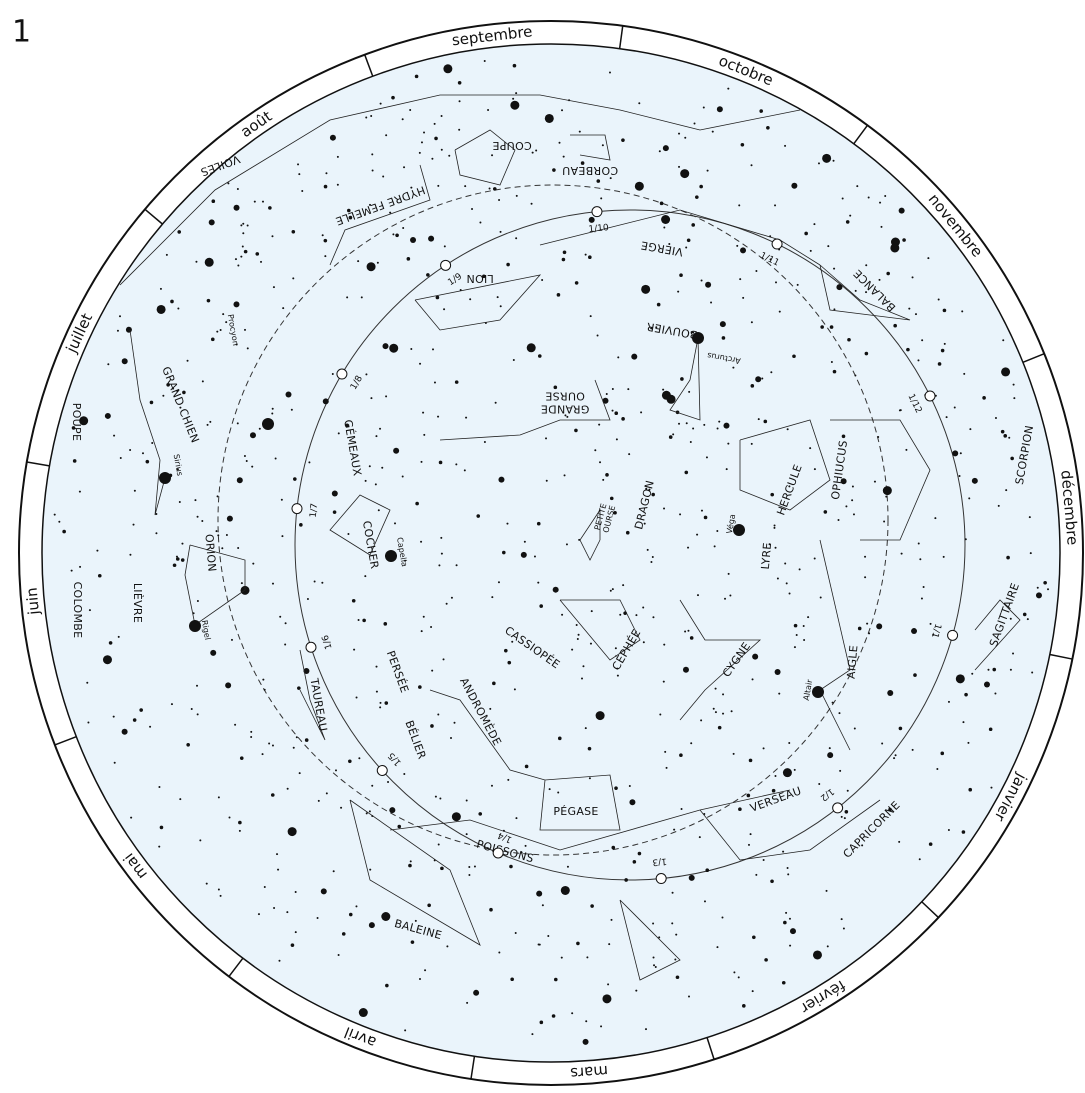  What do you see at coordinates (391, 556) in the screenshot?
I see `bright-star` at bounding box center [391, 556].